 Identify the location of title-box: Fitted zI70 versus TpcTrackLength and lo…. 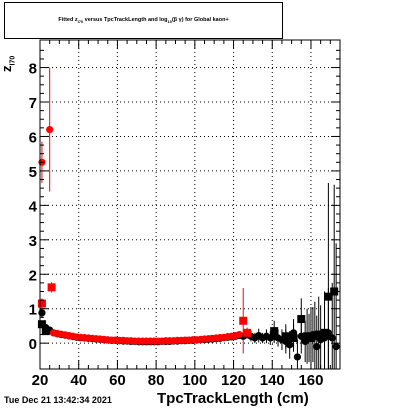
(143, 20).